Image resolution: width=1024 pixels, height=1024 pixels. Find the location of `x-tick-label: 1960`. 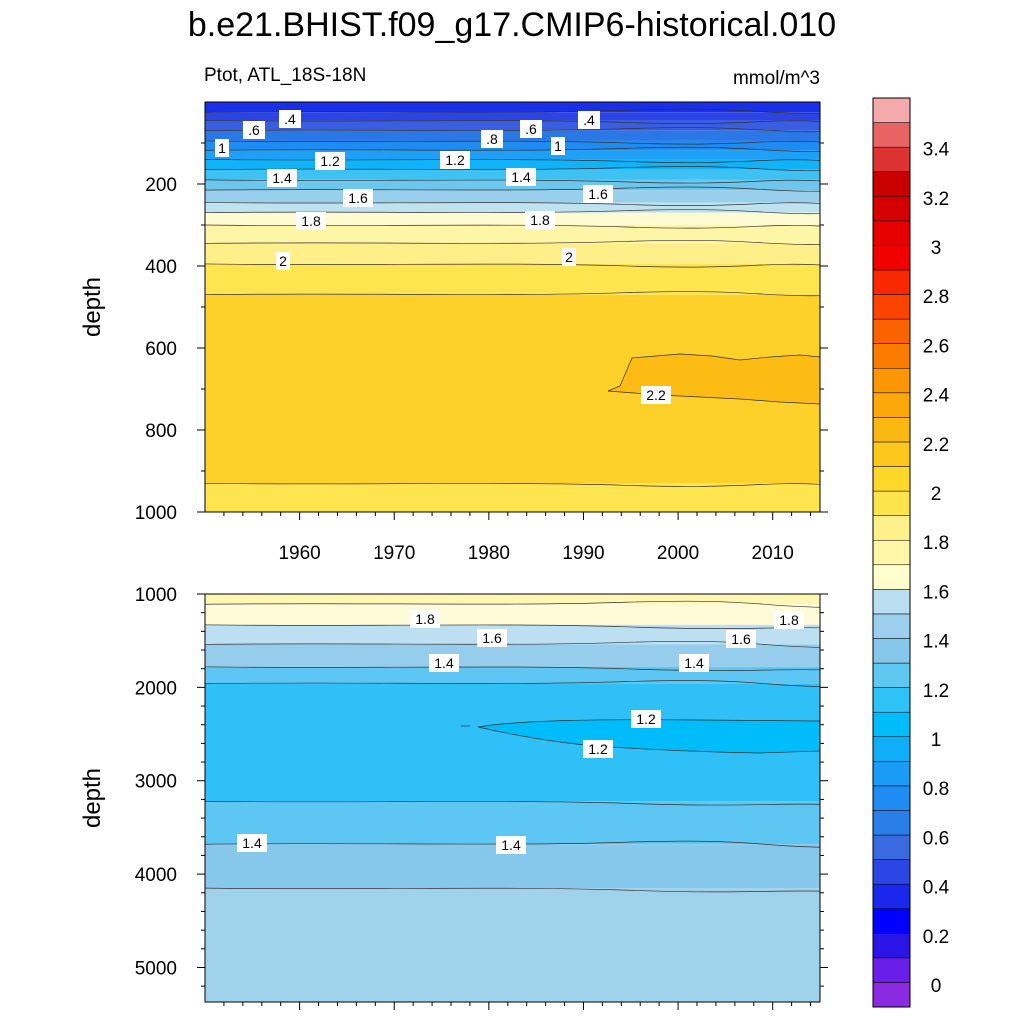

x-tick-label: 1960 is located at coordinates (299, 553).